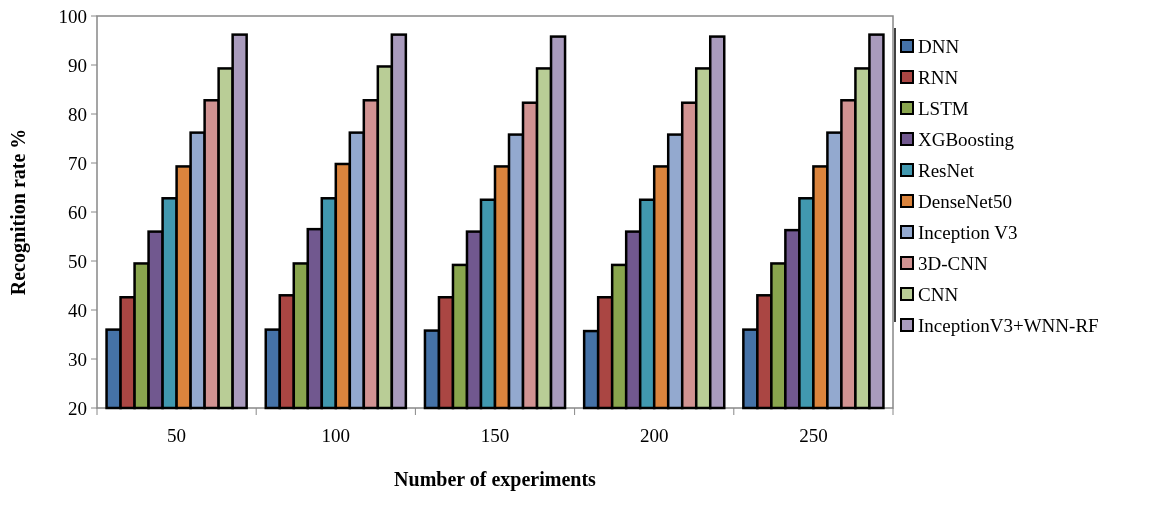  Describe the element at coordinates (946, 170) in the screenshot. I see `legend-label: ResNet` at that location.